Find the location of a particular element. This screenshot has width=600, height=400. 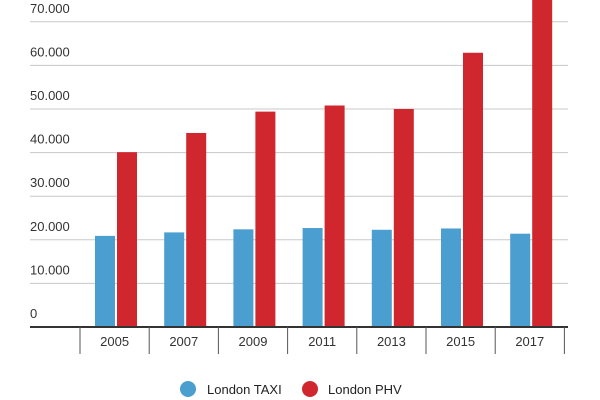

bar-phv-2011 is located at coordinates (334, 216).